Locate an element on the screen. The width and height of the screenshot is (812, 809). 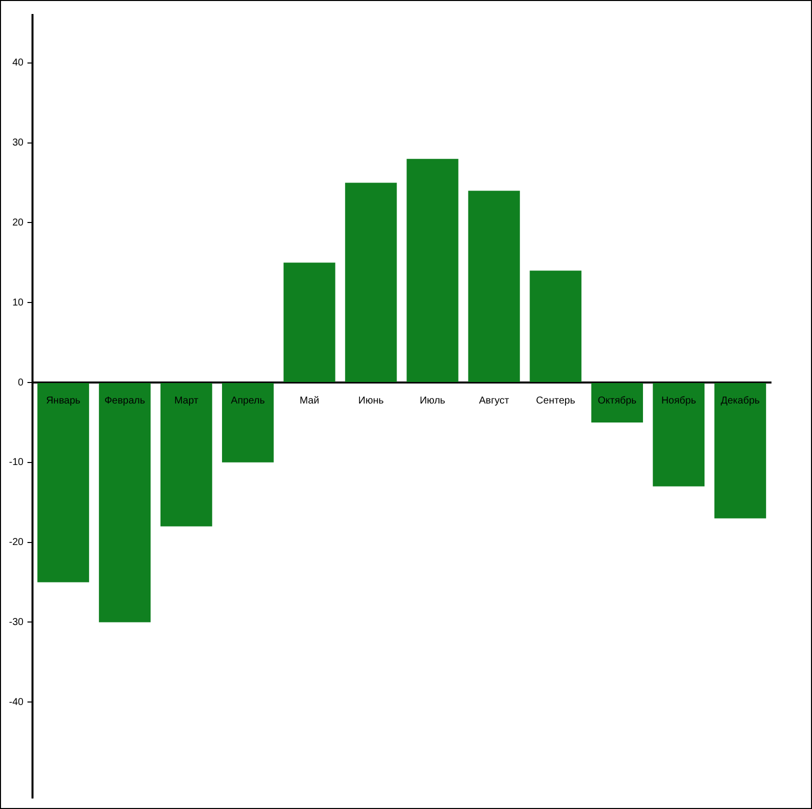
x-tick-label: Сентерь is located at coordinates (556, 400).